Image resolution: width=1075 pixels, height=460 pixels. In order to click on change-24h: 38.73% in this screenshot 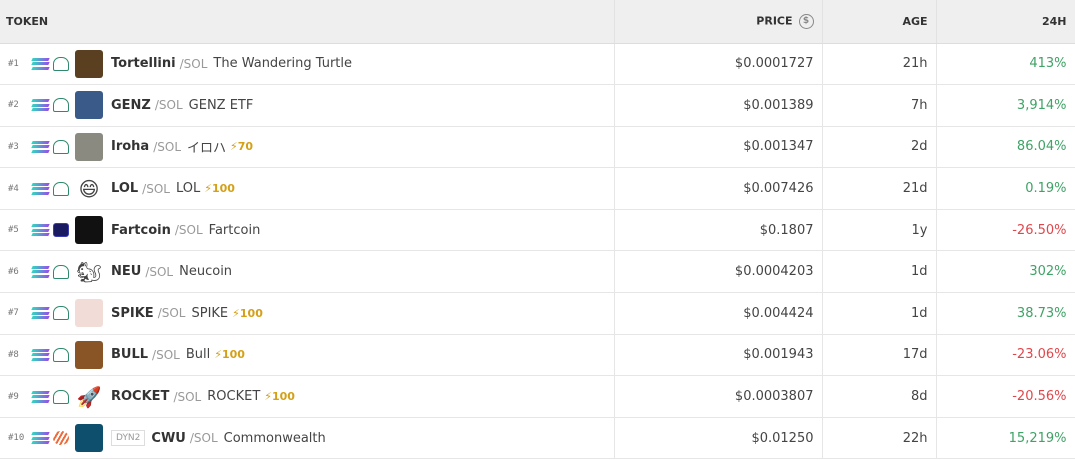, I will do `click(1005, 313)`.